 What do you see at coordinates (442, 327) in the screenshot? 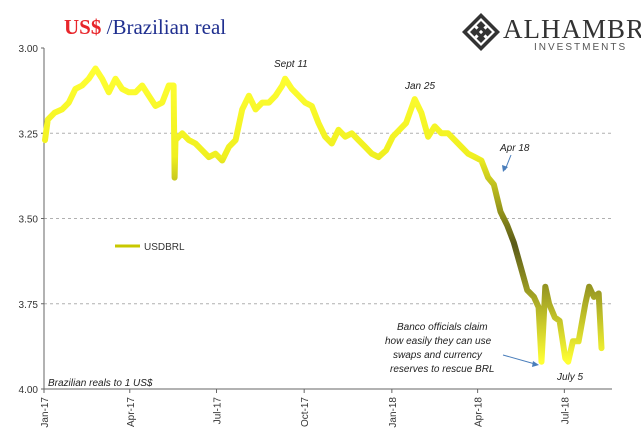
I see `annotation-banco-line1: Banco officials claim` at bounding box center [442, 327].